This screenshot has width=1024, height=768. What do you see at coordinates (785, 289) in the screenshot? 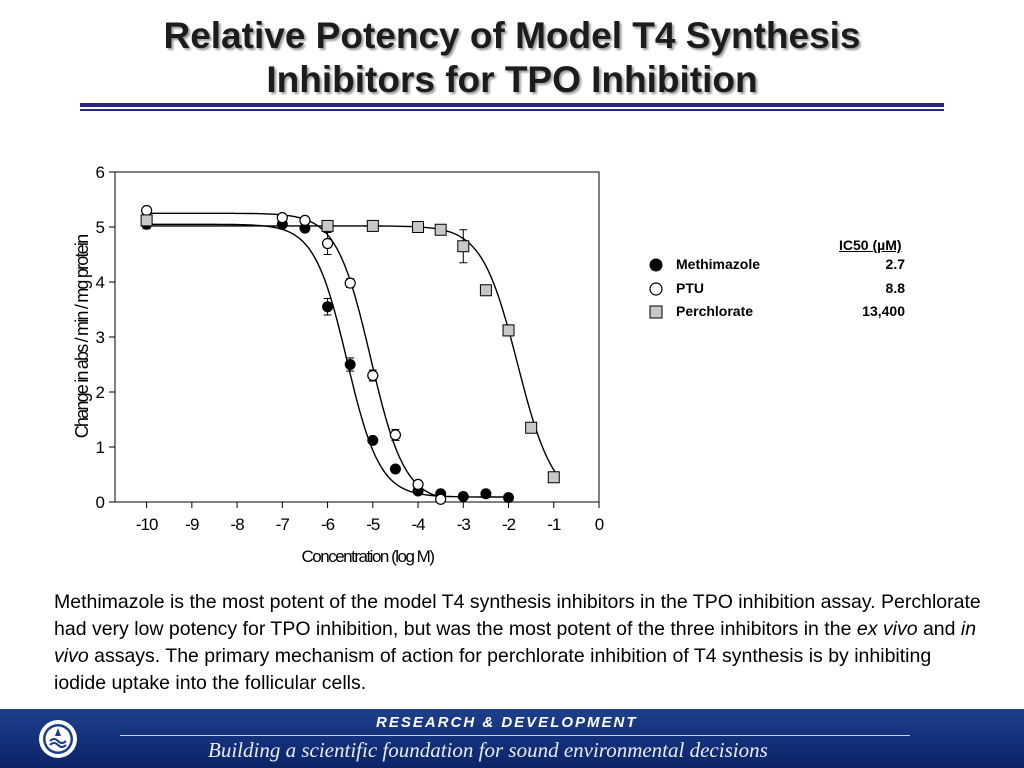
I see `legend-row-ptu: PTU 8.8` at bounding box center [785, 289].